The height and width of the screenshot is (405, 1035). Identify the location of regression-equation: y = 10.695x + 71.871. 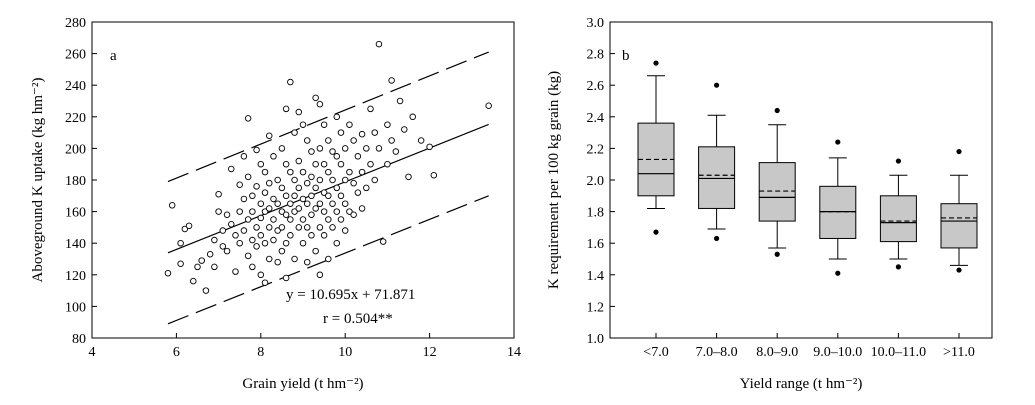
(350, 295).